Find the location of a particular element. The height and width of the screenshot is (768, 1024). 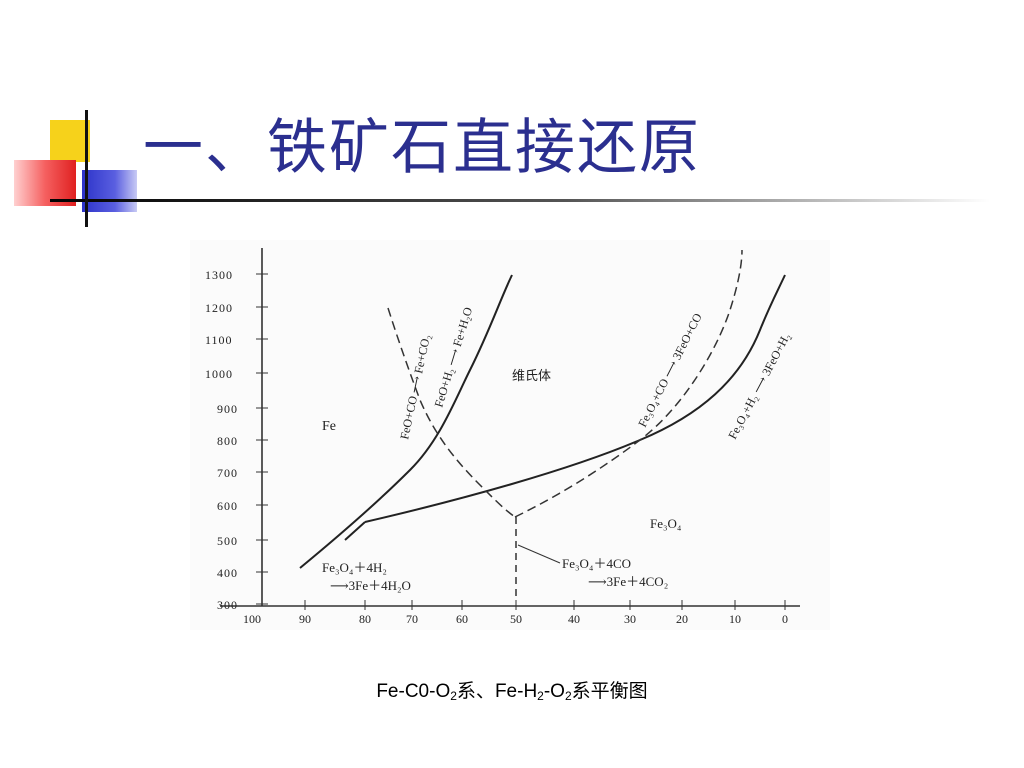

blue-square is located at coordinates (109, 191).